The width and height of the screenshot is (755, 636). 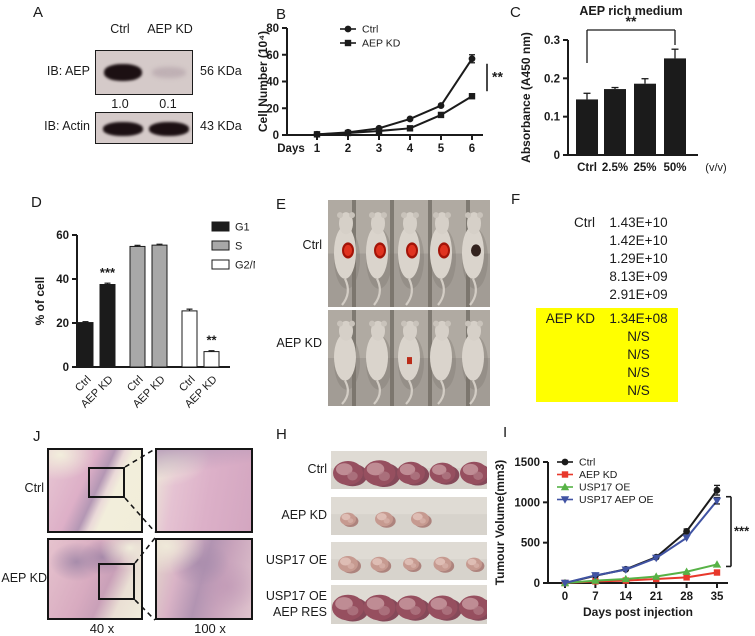 What do you see at coordinates (686, 597) in the screenshot?
I see `svg-text: 28` at bounding box center [686, 597].